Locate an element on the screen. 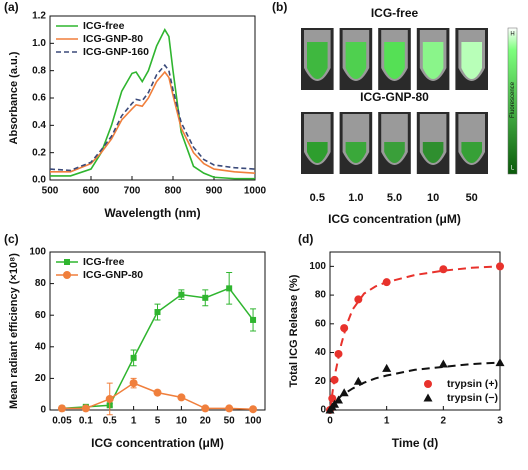  colorbar-title: Fluorescence is located at coordinates (513, 99).